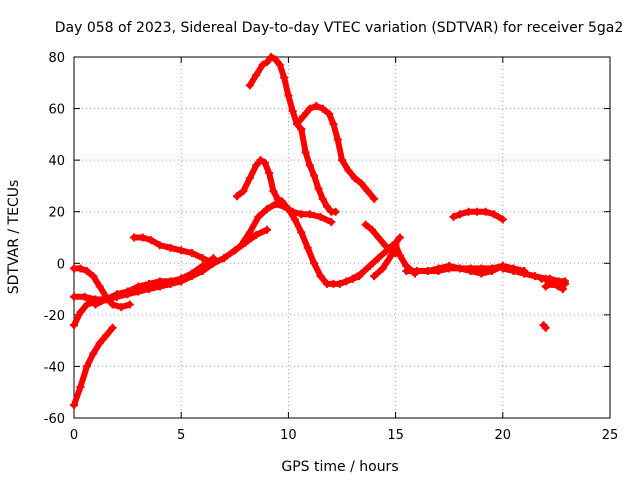  I want to click on y-tick-label: 0, so click(61, 264).